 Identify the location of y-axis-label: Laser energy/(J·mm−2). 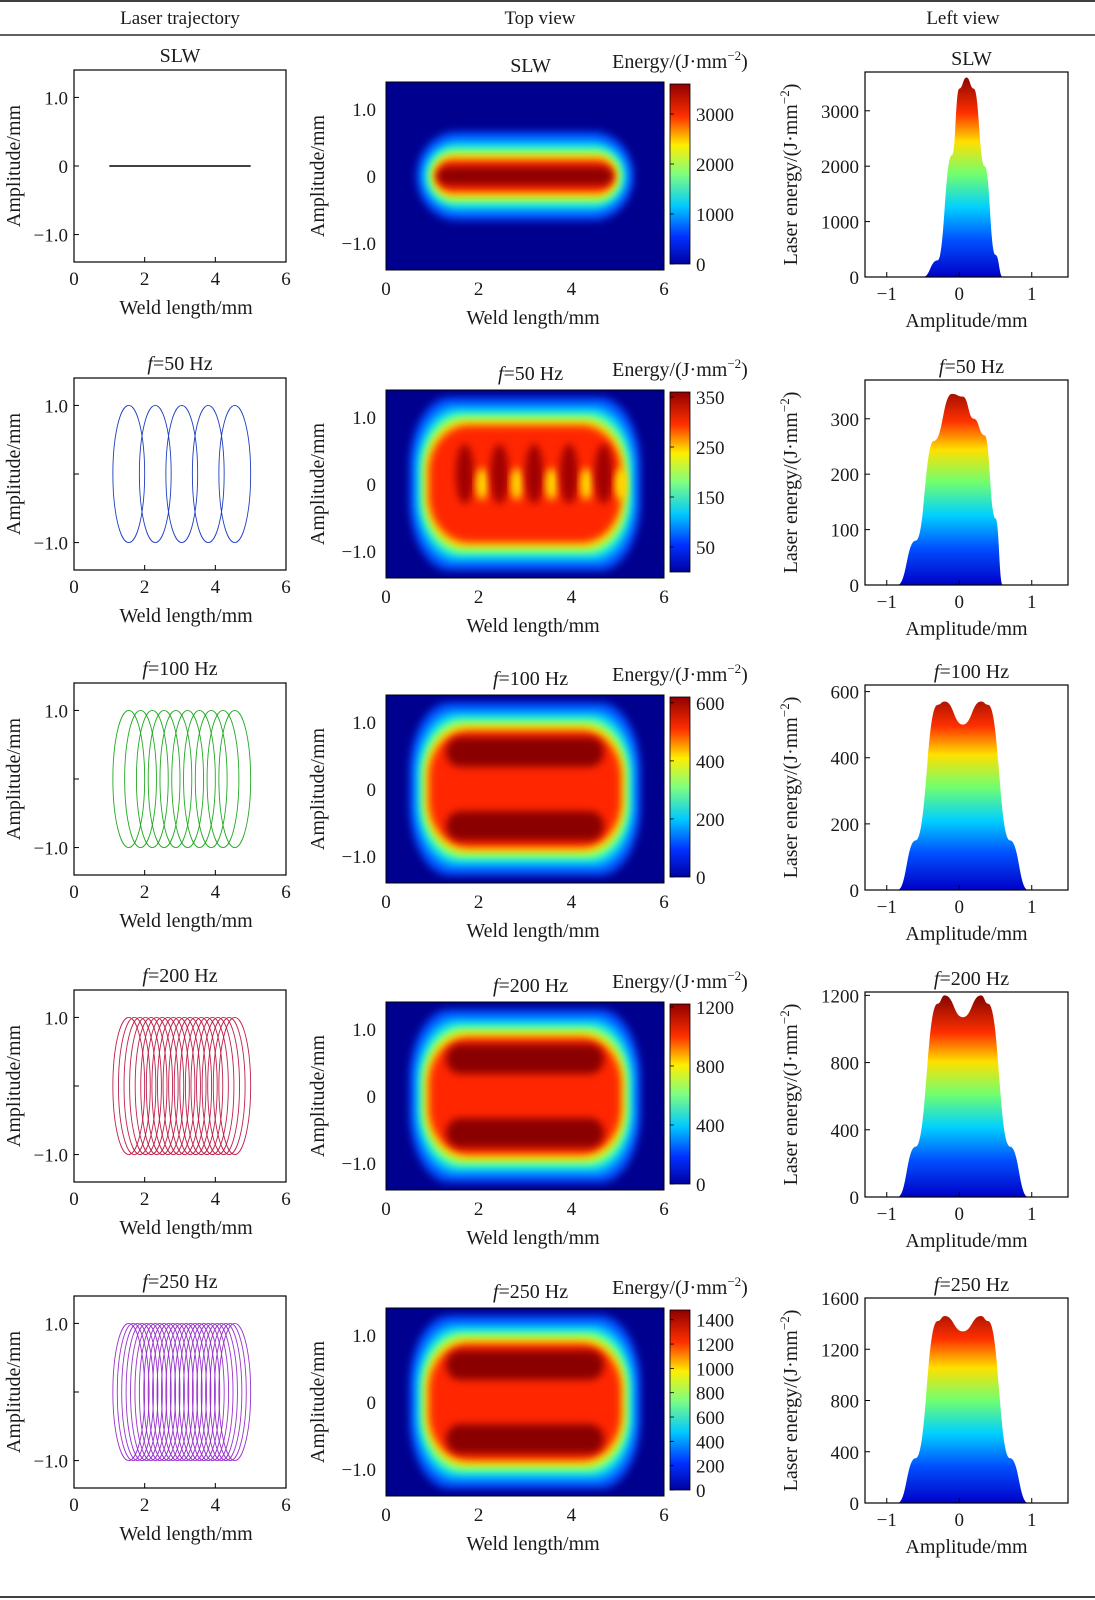
(789, 1095).